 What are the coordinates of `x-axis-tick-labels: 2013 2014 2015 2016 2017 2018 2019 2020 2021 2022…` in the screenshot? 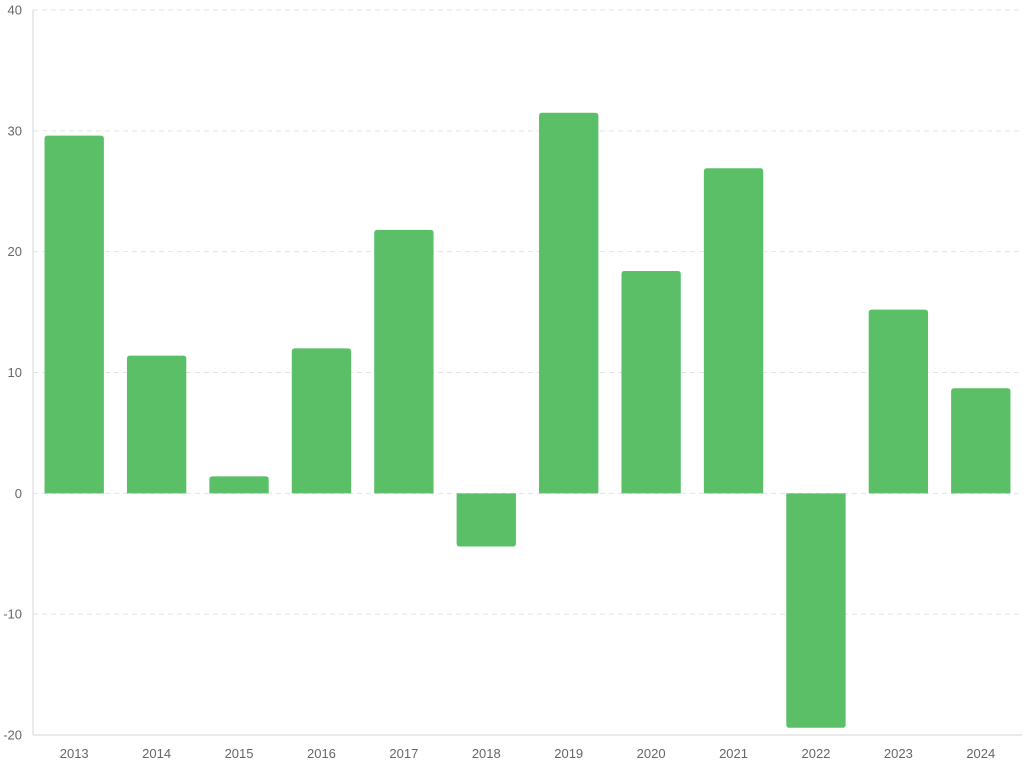 It's located at (528, 753).